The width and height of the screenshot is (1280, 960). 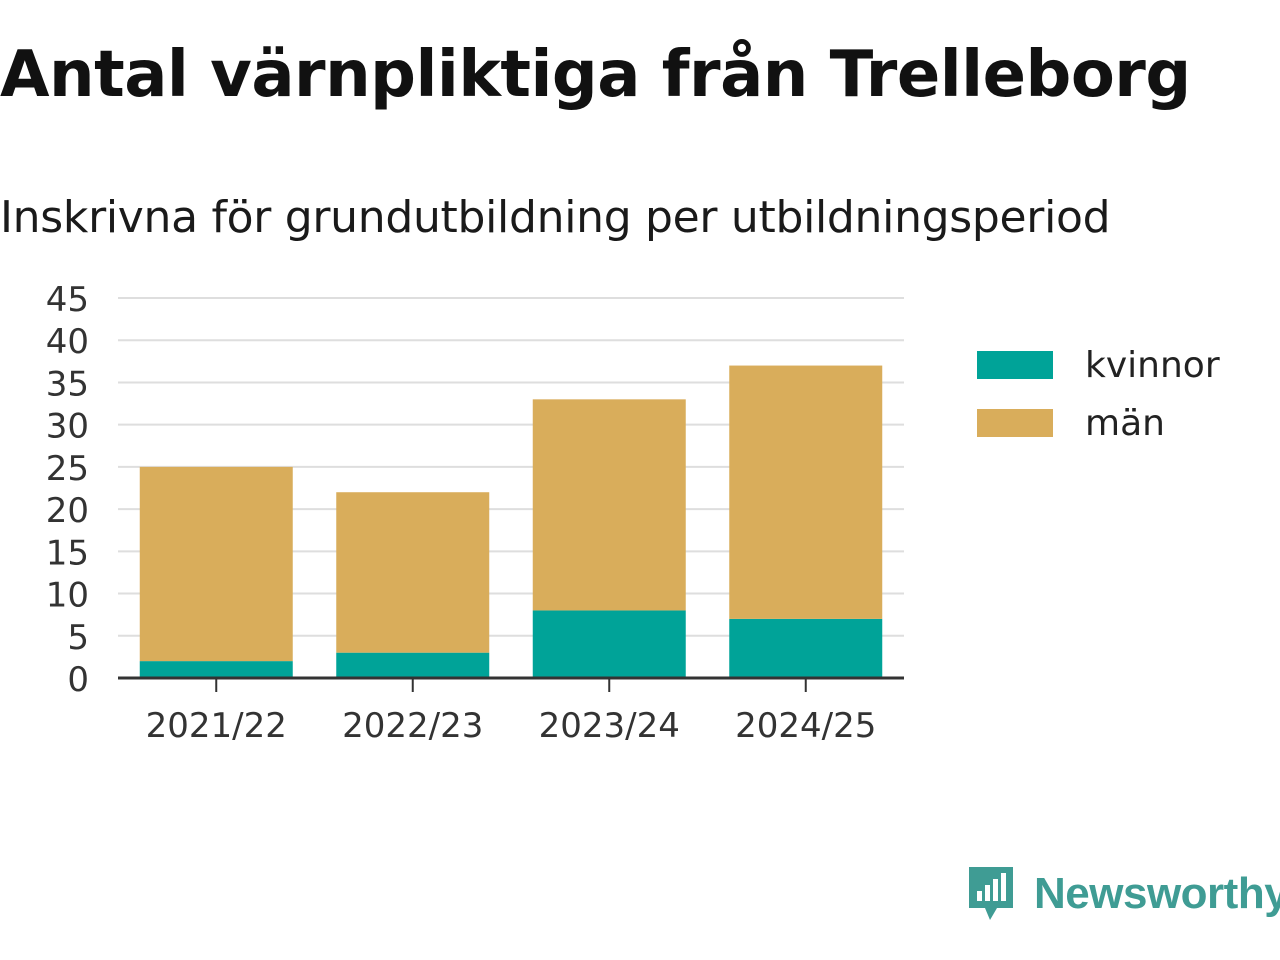 I want to click on y-tick-label: 0, so click(x=78, y=680).